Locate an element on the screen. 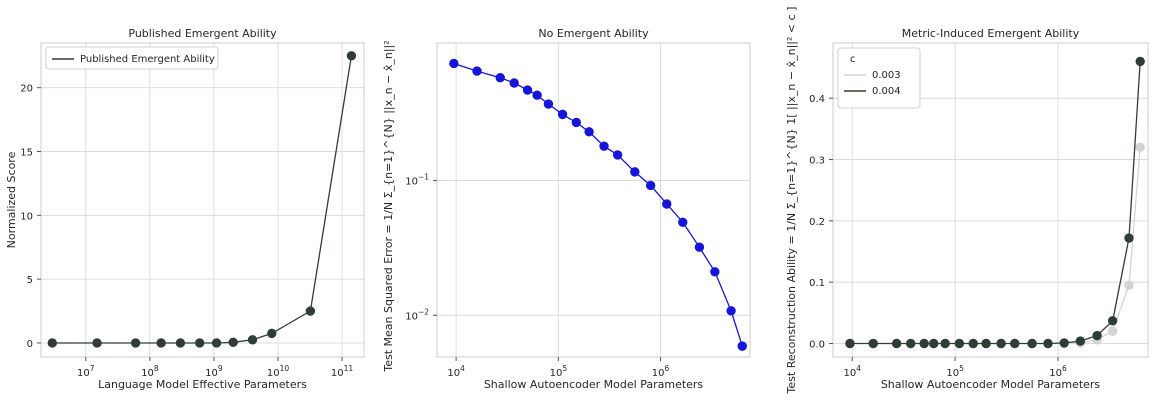 The height and width of the screenshot is (409, 1168). y-tick-label: 10 is located at coordinates (26, 216).